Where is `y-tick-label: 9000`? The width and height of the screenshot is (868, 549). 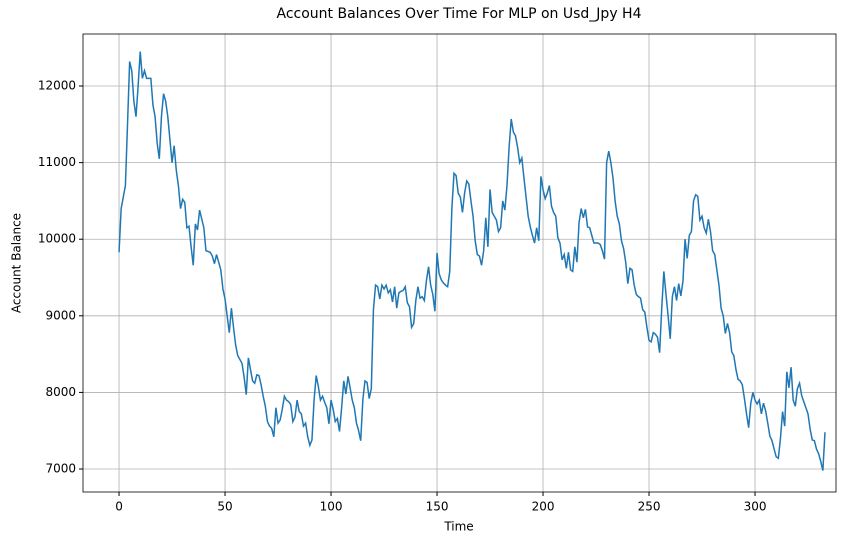
y-tick-label: 9000 is located at coordinates (60, 315).